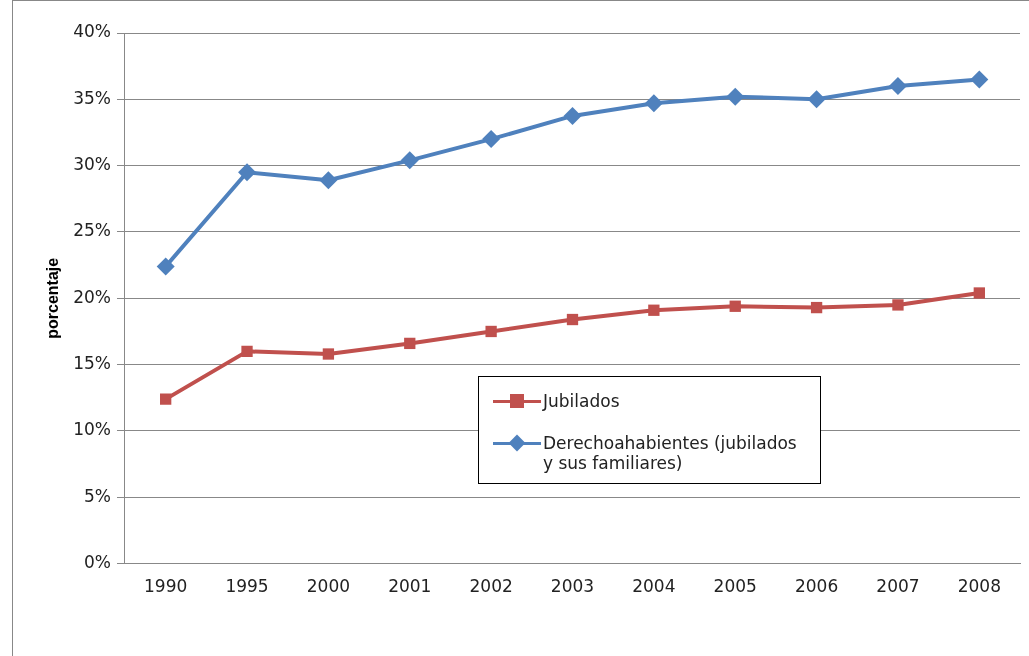  Describe the element at coordinates (582, 401) in the screenshot. I see `legend-label: Jubilados` at that location.